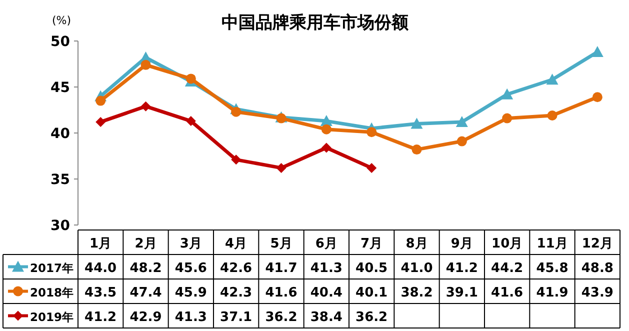  What do you see at coordinates (60, 42) in the screenshot?
I see `y-tick-label: 50` at bounding box center [60, 42].